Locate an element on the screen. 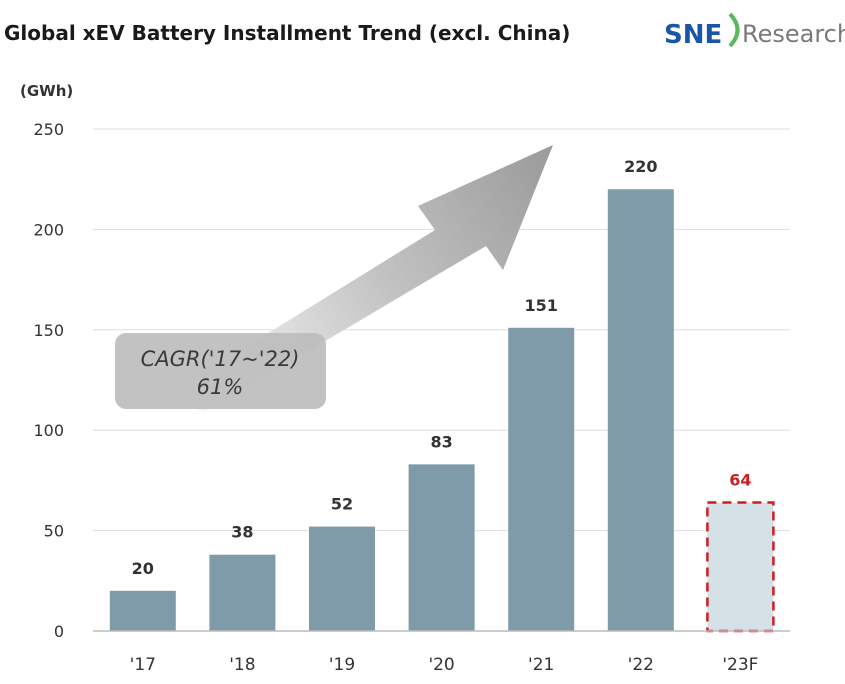  y-tick-label: 0 is located at coordinates (59, 631).